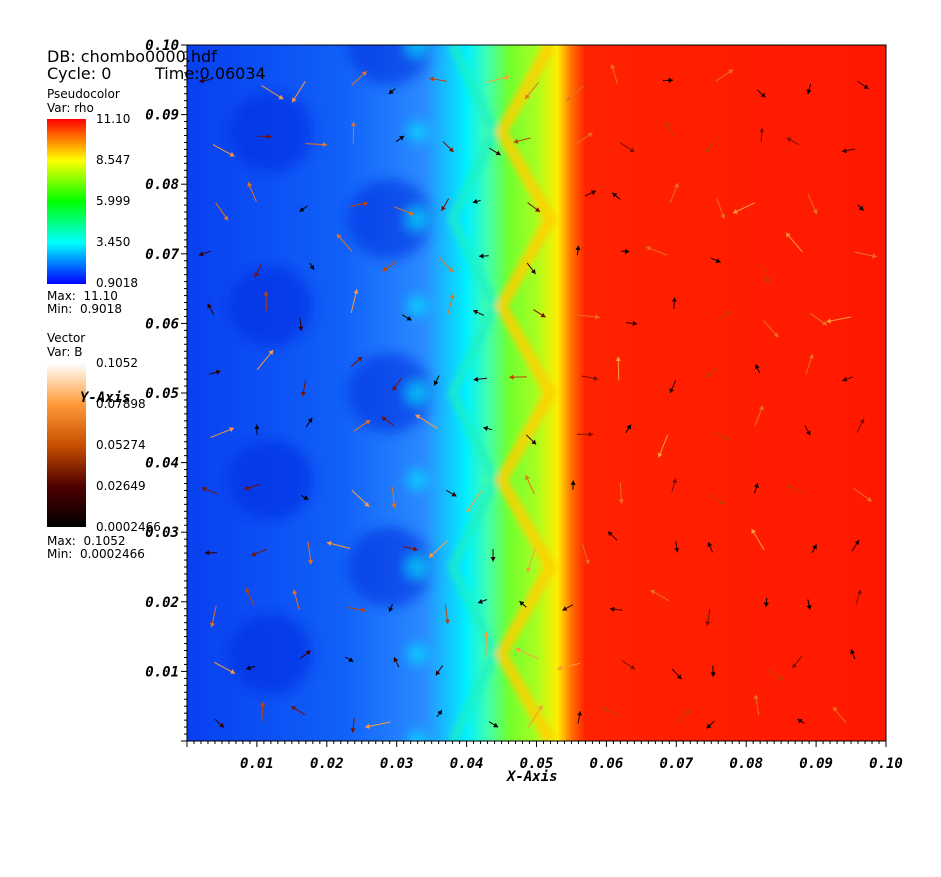  I want to click on pseudocolor-colorbar, so click(66, 201).